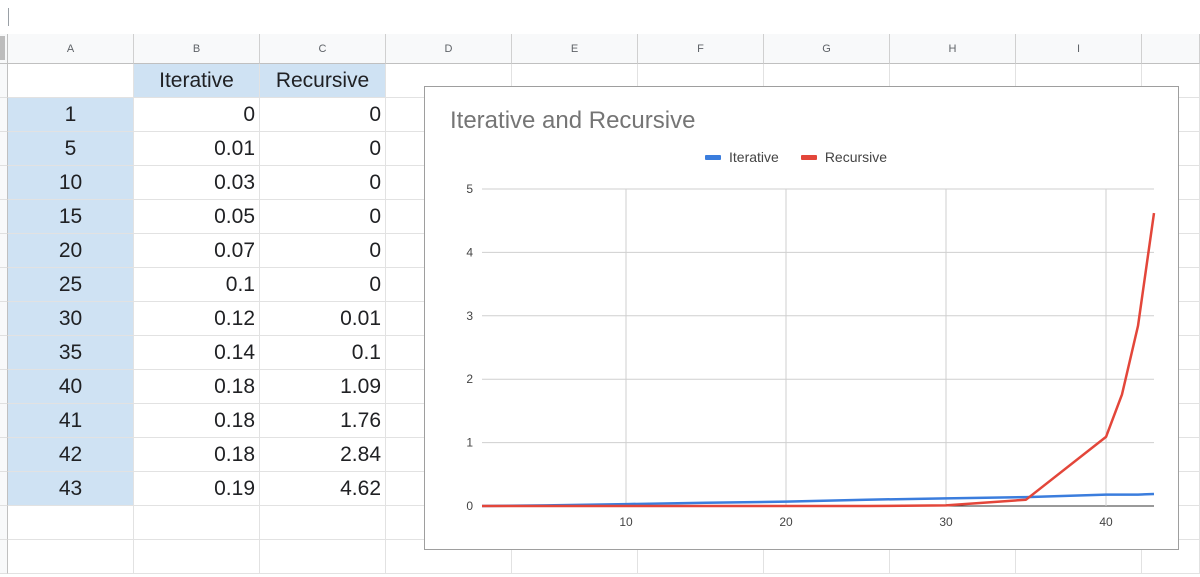  I want to click on column-header-g: G, so click(827, 49).